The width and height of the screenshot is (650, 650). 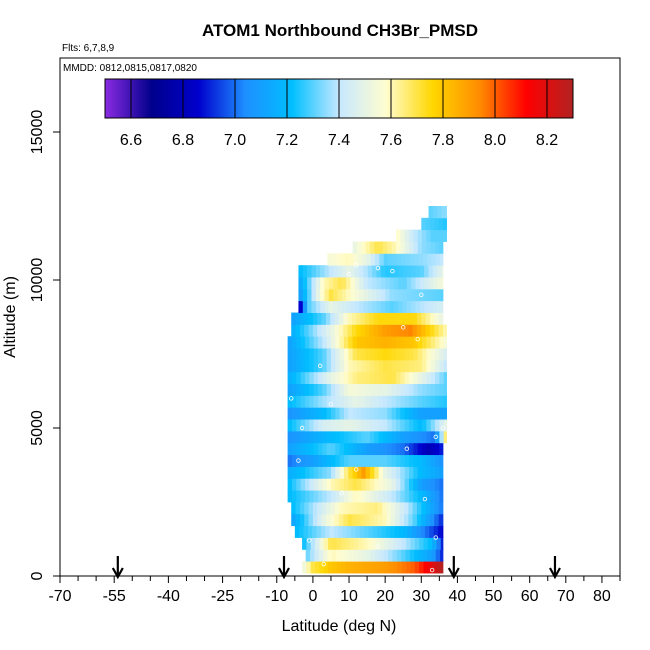 What do you see at coordinates (367, 418) in the screenshot?
I see `observation-points` at bounding box center [367, 418].